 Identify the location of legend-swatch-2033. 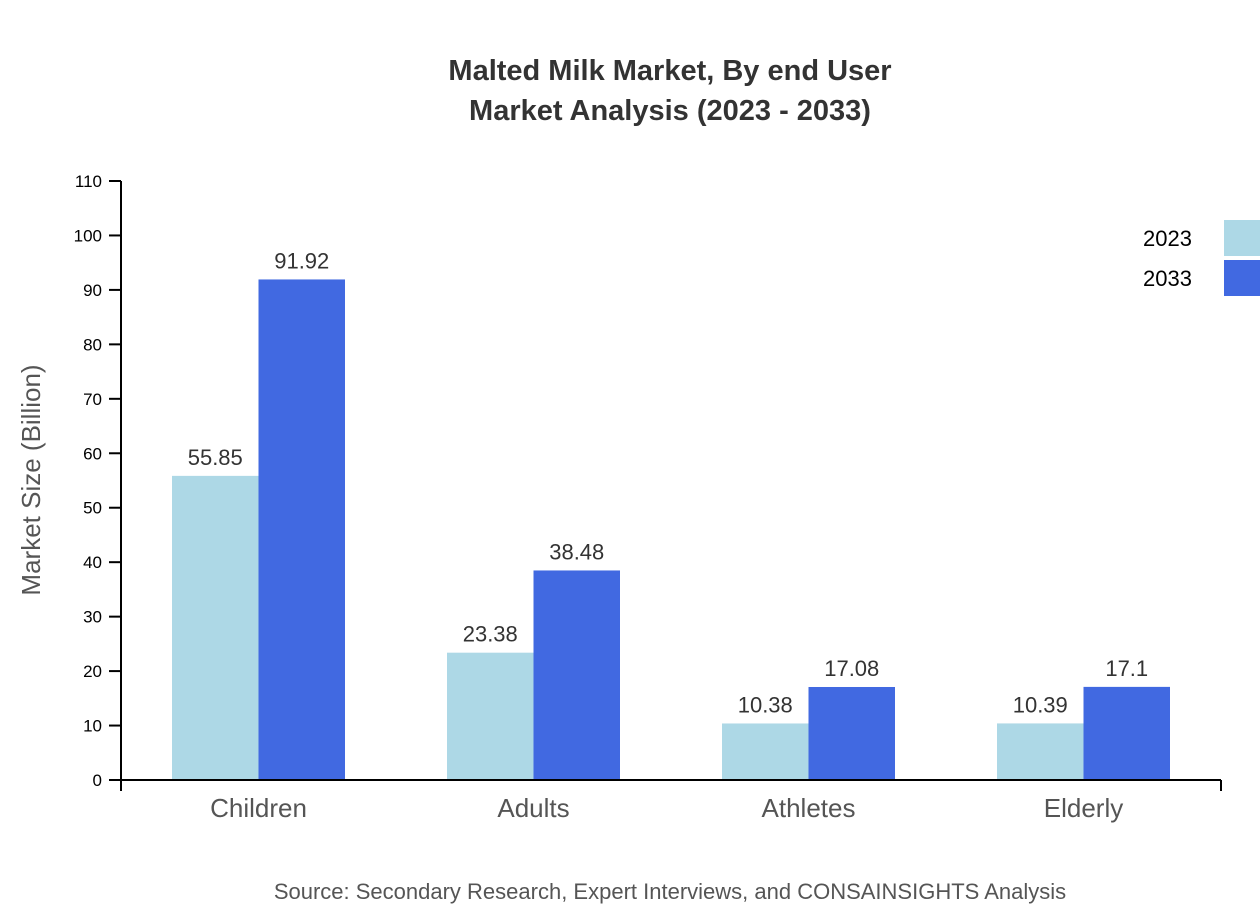
(1242, 278).